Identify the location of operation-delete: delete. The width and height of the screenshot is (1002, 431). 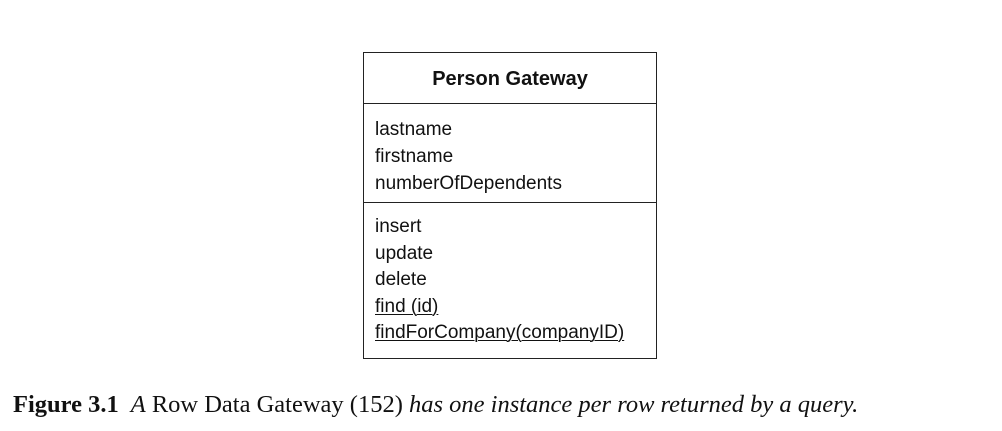
(401, 279).